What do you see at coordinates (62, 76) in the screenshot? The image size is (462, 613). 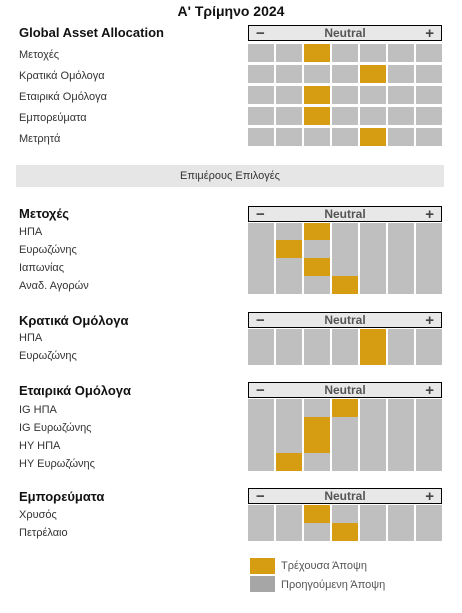 I see `row-label: Κρατικά Ομόλογα` at bounding box center [62, 76].